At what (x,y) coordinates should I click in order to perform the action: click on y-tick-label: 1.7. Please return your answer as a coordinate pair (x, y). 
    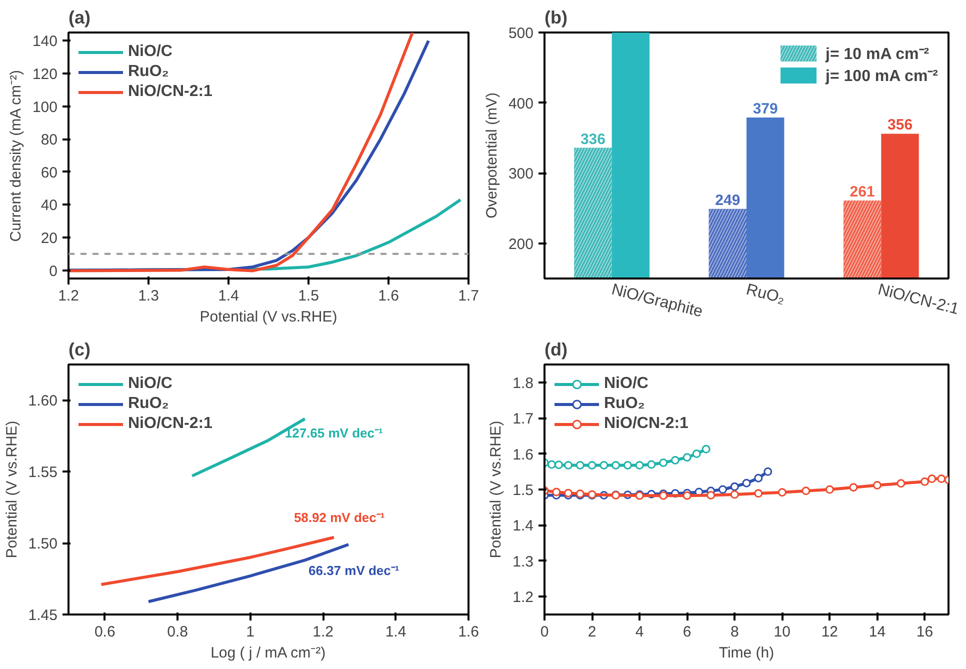
    Looking at the image, I should click on (523, 419).